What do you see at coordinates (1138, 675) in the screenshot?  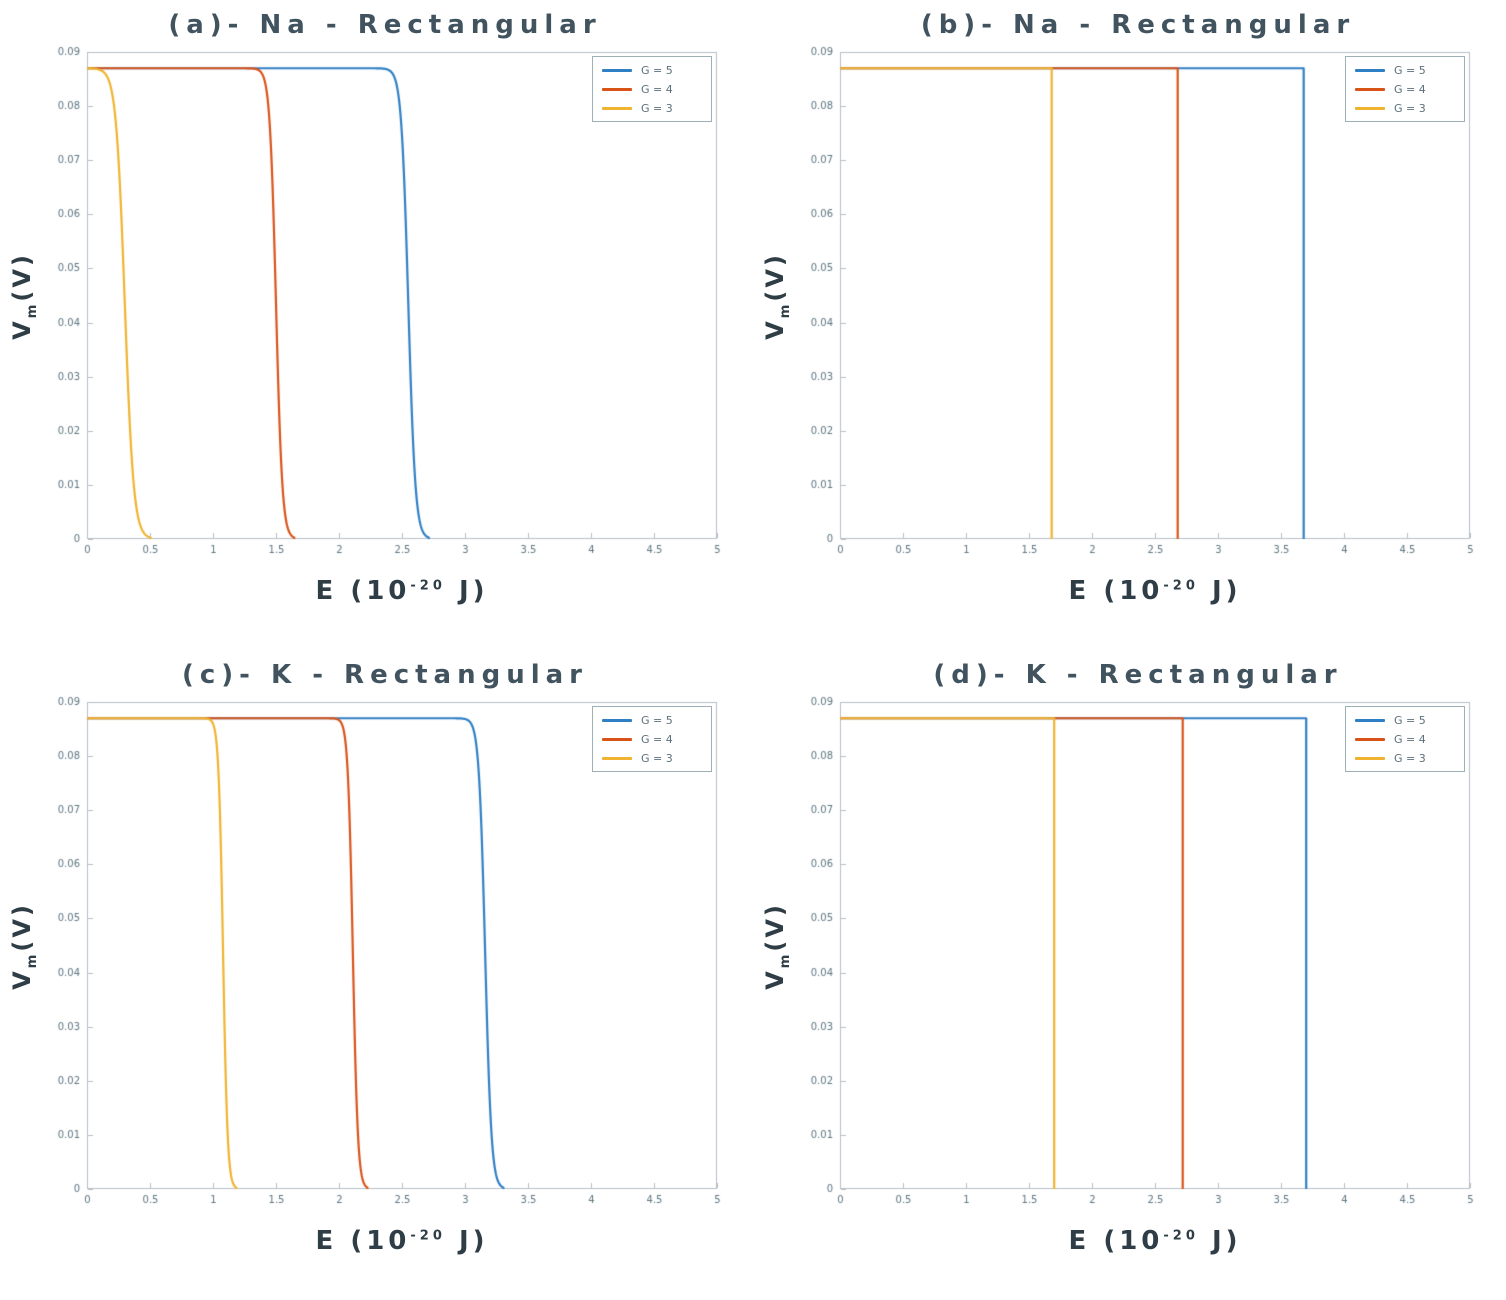 I see `chart-title: (d)- K - Rectangular` at bounding box center [1138, 675].